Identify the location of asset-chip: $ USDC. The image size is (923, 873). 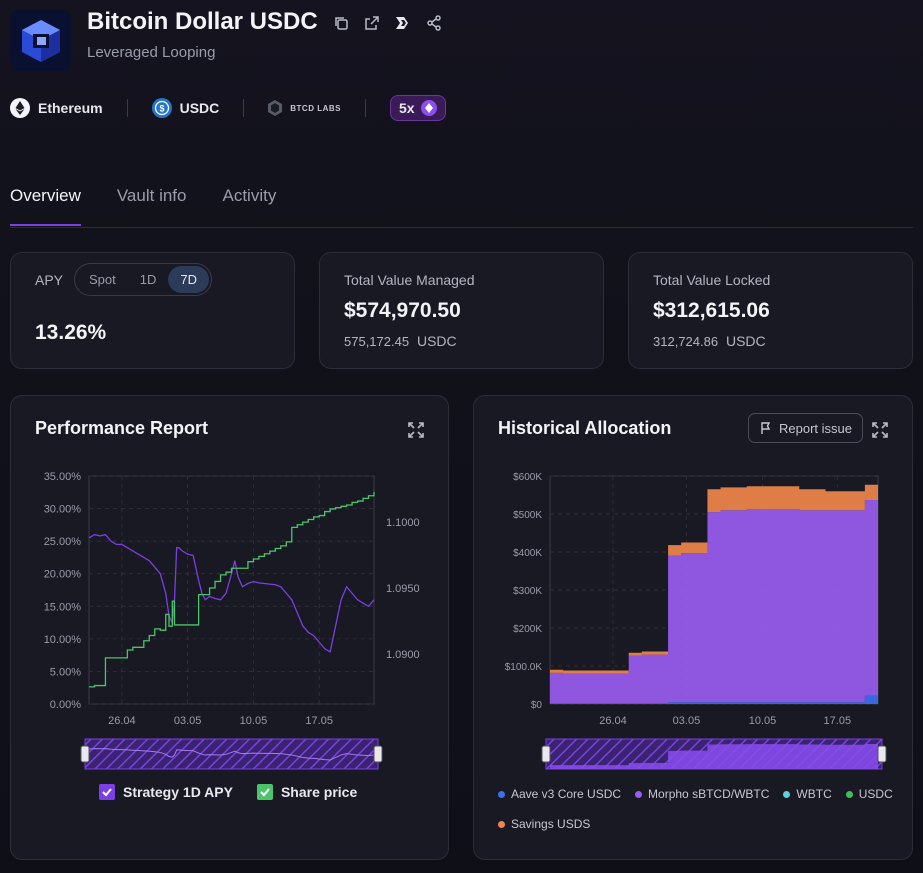
(185, 108).